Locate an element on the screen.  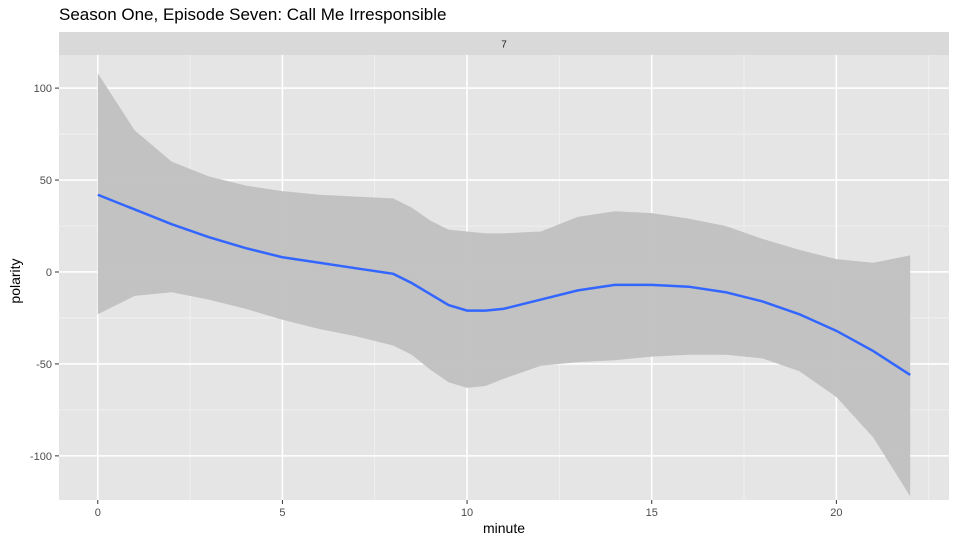
y-axis-ticks: 100 50 0 -50 -100 is located at coordinates (44, 273).